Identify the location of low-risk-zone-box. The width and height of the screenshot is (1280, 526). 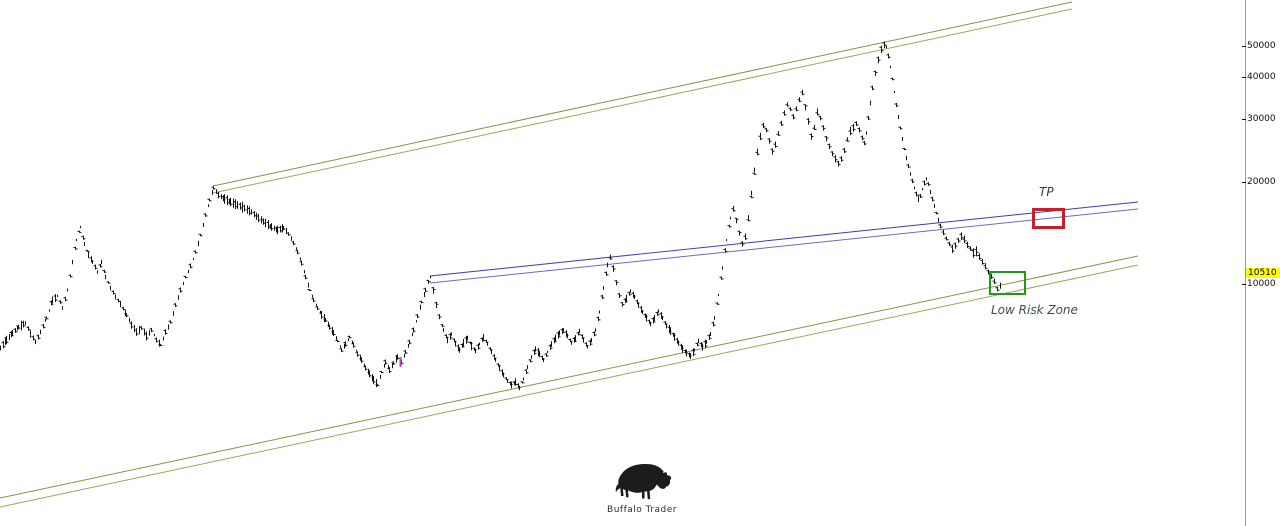
(1007, 283).